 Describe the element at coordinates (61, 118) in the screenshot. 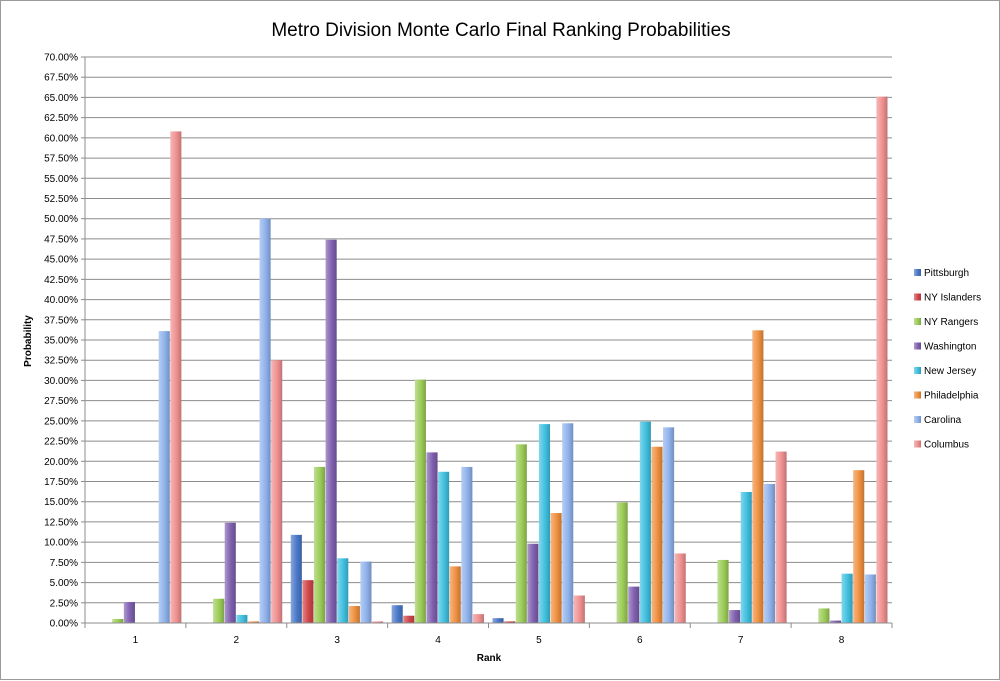

I see `y-tick-label: 62.50%` at that location.